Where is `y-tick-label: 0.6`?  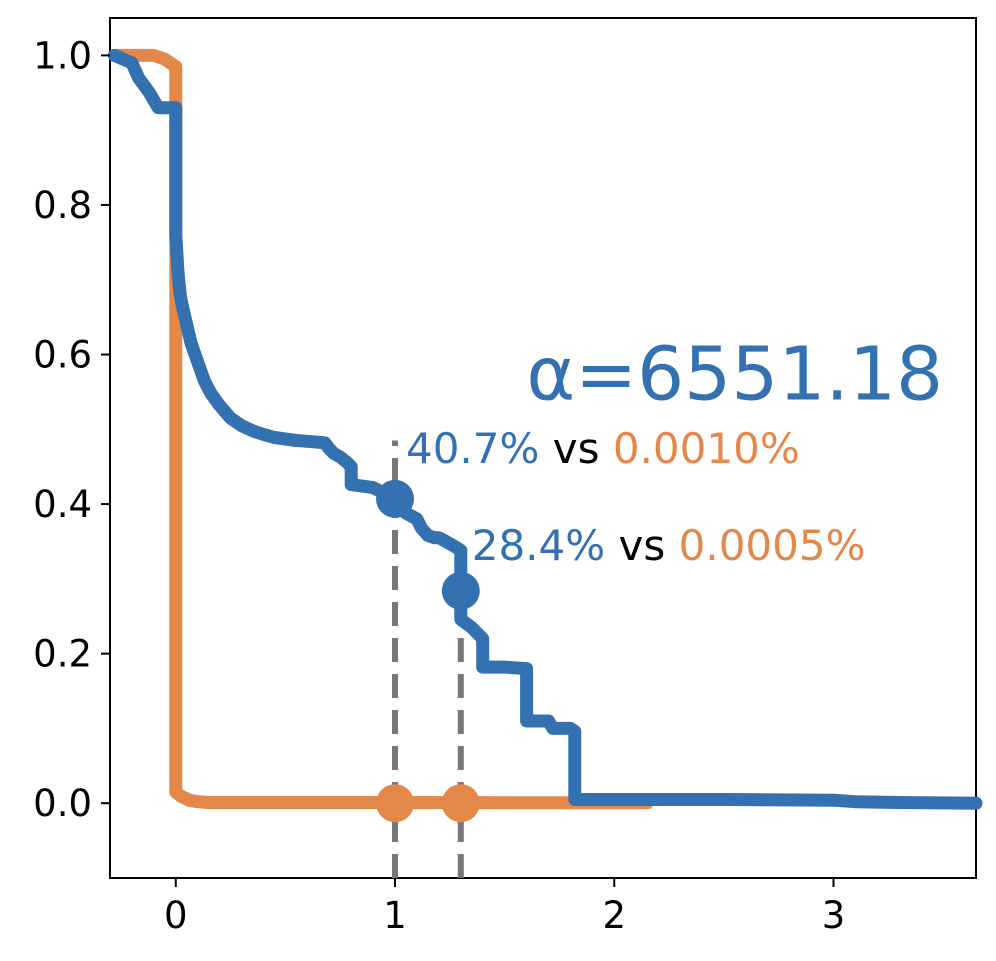 y-tick-label: 0.6 is located at coordinates (62, 355).